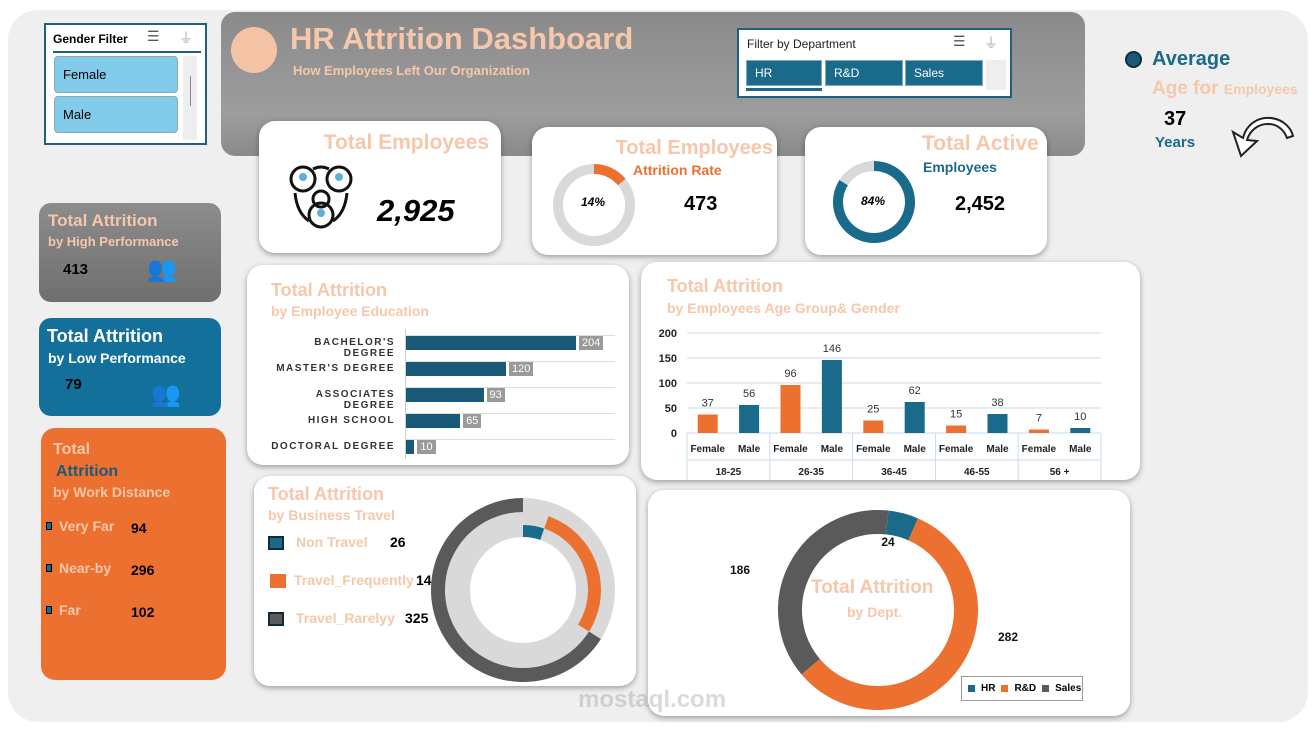 Image resolution: width=1315 pixels, height=729 pixels. What do you see at coordinates (116, 114) in the screenshot?
I see `gender-option-male: Male` at bounding box center [116, 114].